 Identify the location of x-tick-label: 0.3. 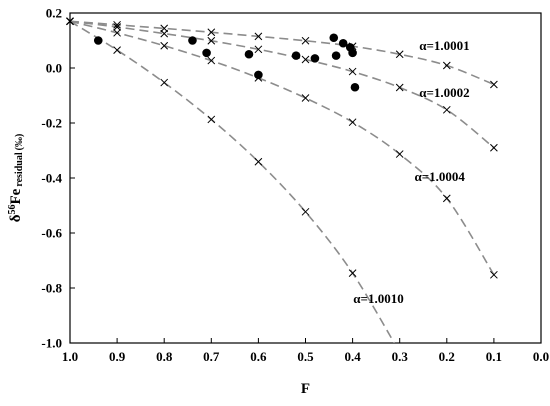
(400, 356).